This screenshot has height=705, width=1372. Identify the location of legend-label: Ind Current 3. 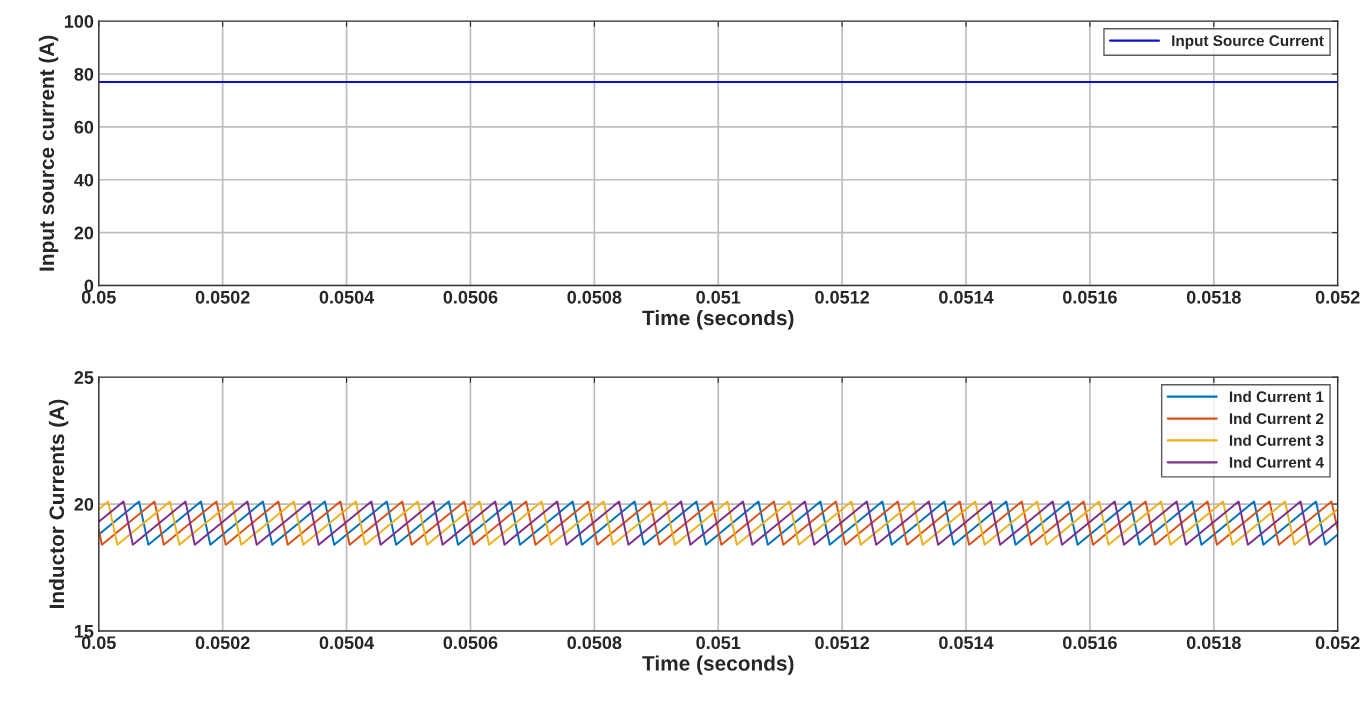
(1276, 440).